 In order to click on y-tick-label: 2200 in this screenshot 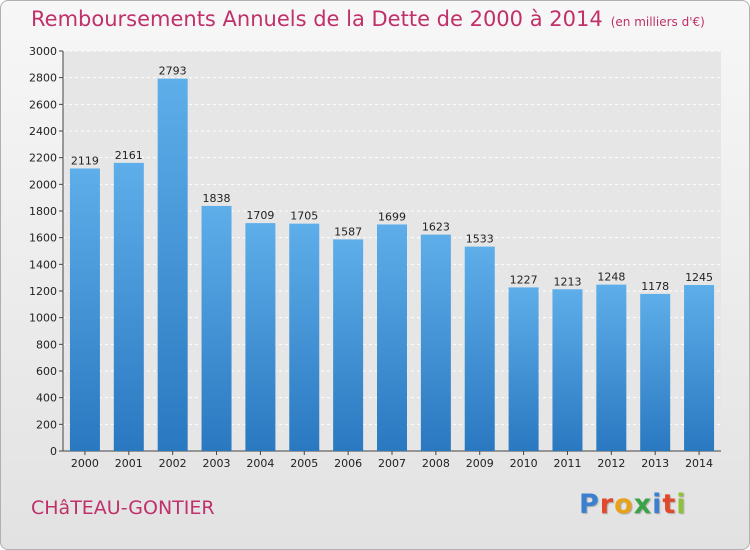, I will do `click(43, 158)`.